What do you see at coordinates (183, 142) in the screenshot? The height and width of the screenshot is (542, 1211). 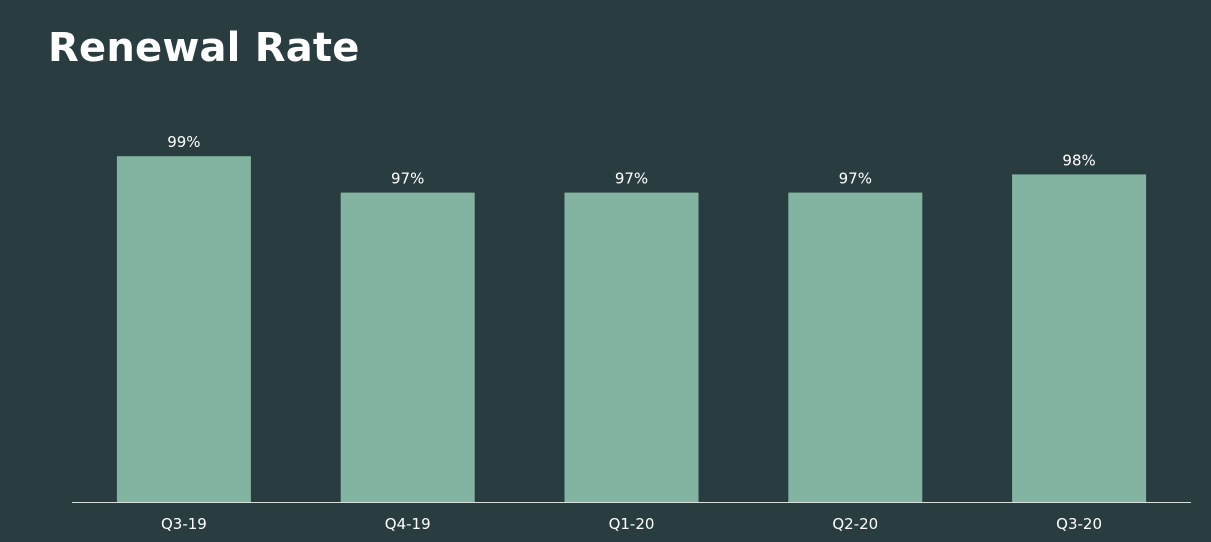 I see `data-label-q3-19: 99%` at bounding box center [183, 142].